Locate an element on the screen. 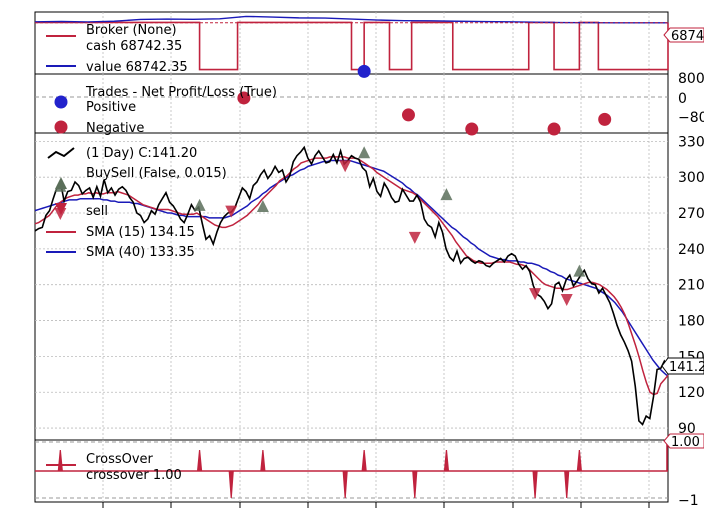  crossover-tag-box is located at coordinates (683, 441).